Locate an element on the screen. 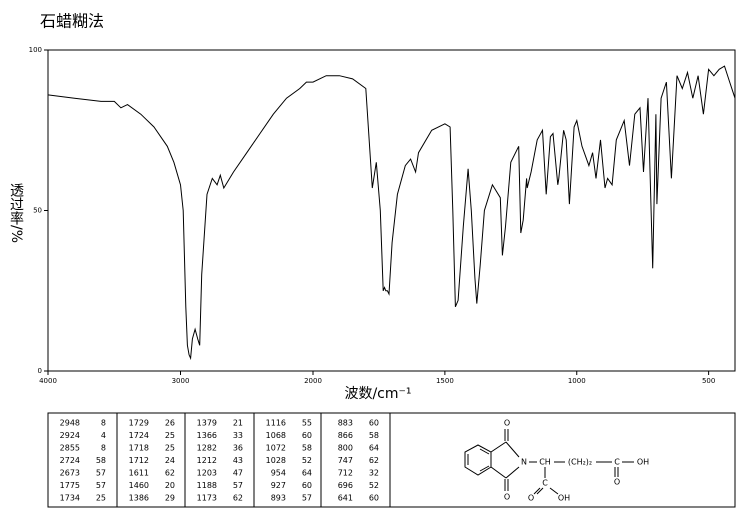 This screenshot has width=738, height=514. peak-transmittance: 29 is located at coordinates (170, 498).